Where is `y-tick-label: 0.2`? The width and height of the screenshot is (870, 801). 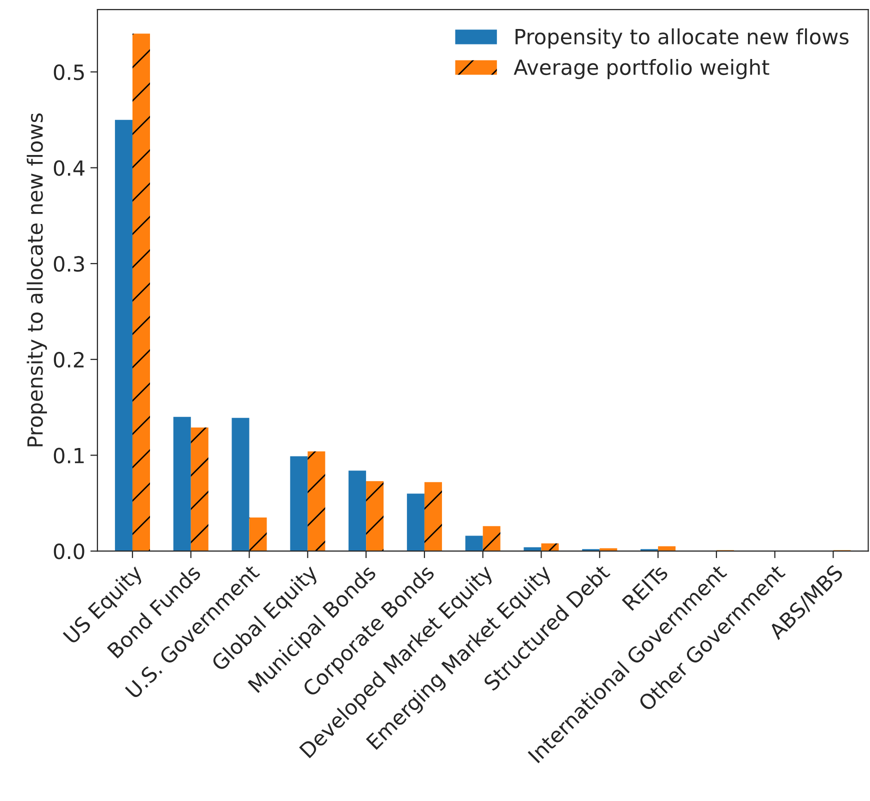
y-tick-label: 0.2 is located at coordinates (69, 360).